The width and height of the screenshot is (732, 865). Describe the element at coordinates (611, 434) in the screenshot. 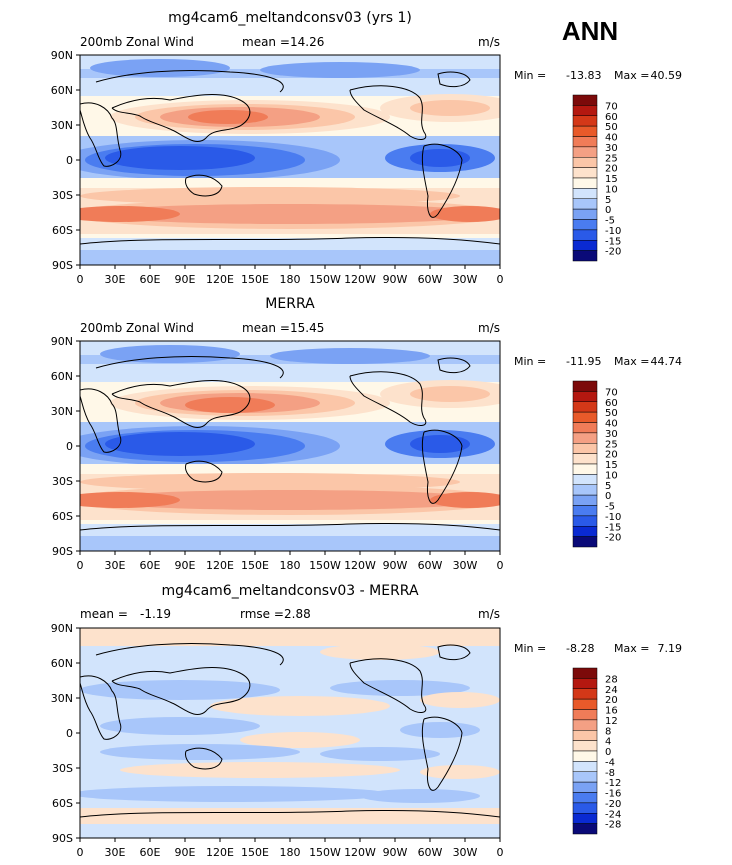

I see `colorbar-label: 30` at that location.